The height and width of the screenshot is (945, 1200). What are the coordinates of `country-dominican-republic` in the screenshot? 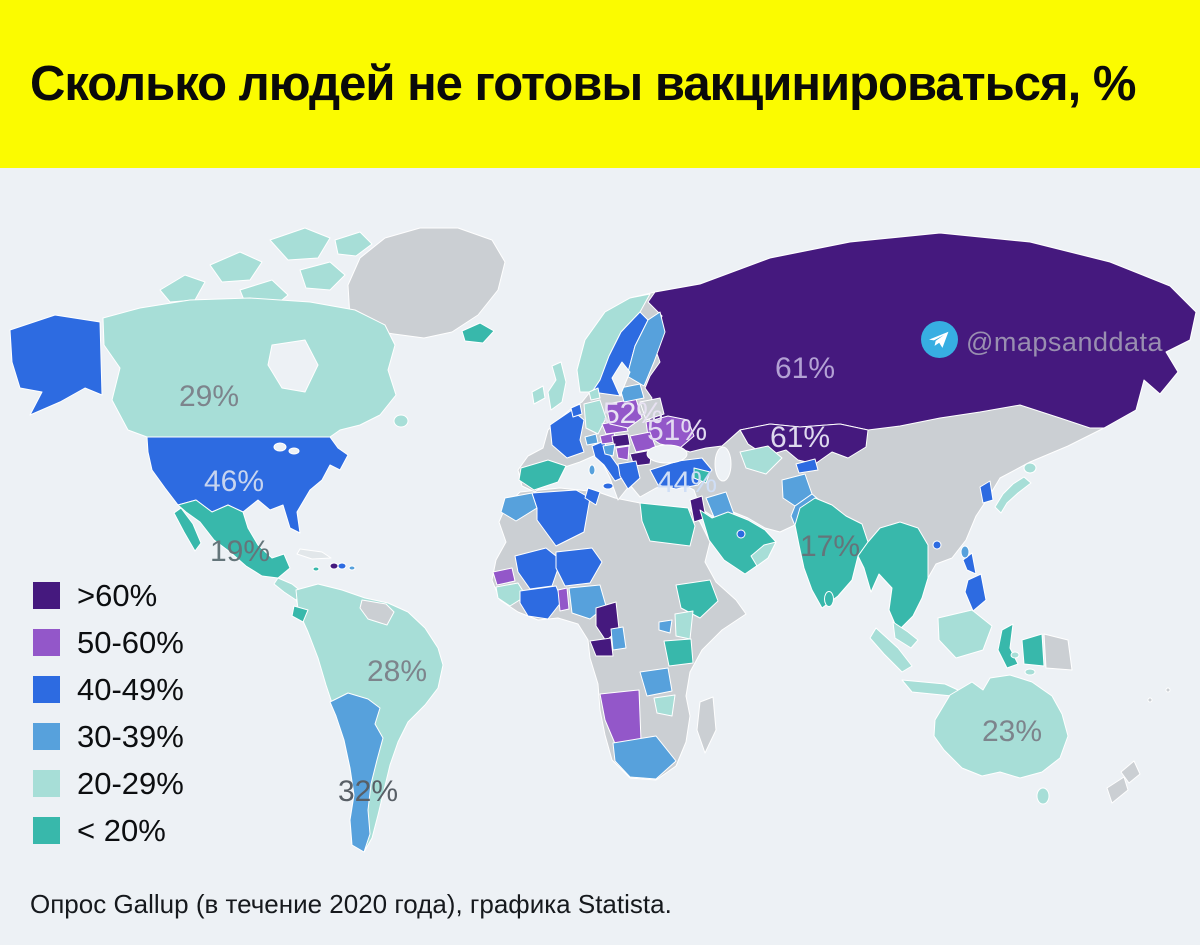 It's located at (342, 566).